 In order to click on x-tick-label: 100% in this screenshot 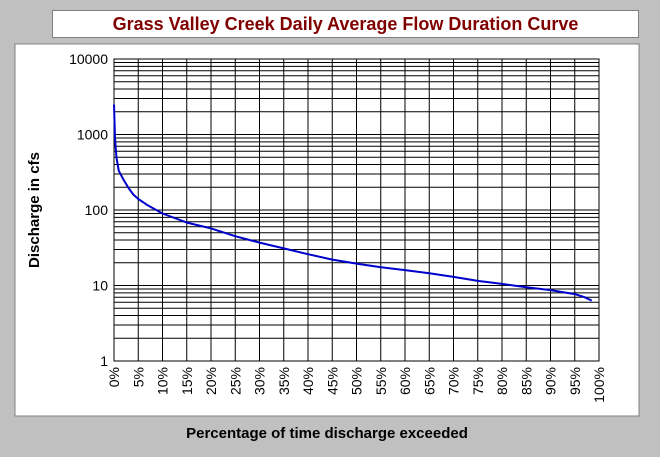, I will do `click(599, 385)`.